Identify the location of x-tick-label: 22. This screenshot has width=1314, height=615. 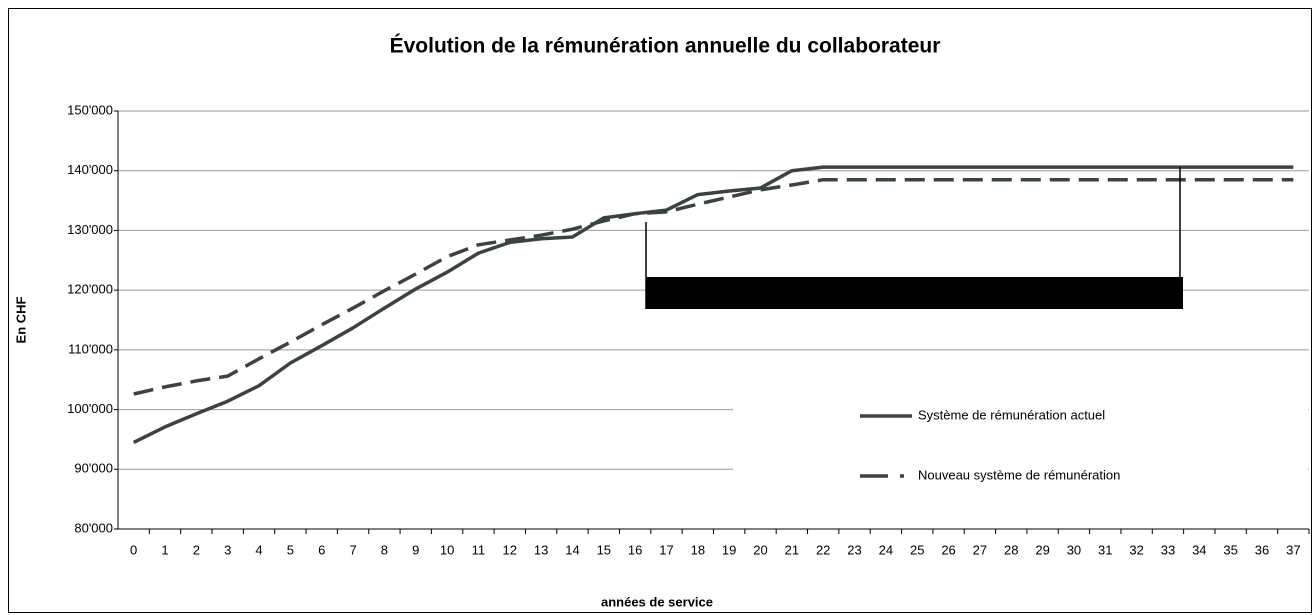
(823, 549).